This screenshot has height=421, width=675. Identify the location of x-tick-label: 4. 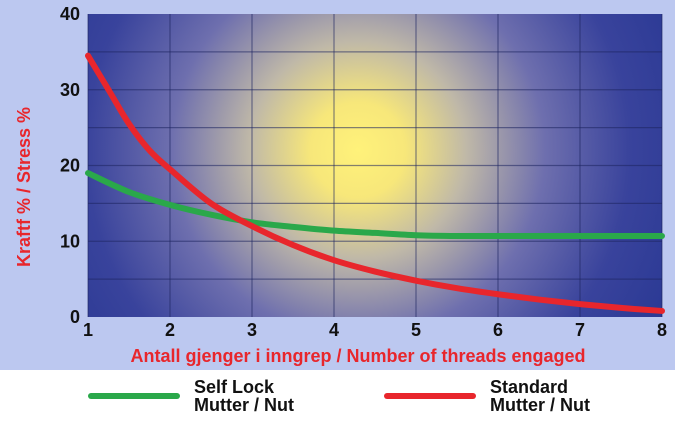
(334, 330).